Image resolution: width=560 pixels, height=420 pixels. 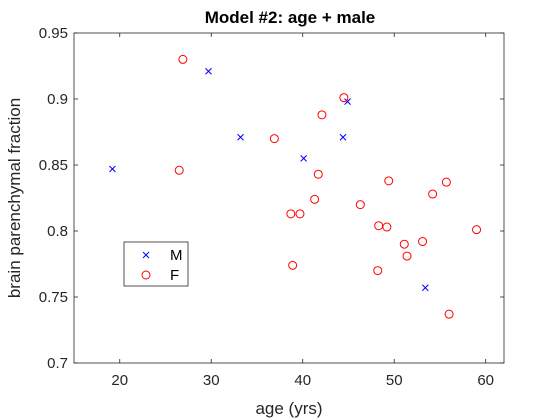 What do you see at coordinates (57, 363) in the screenshot?
I see `y-tick-label: 0.7` at bounding box center [57, 363].